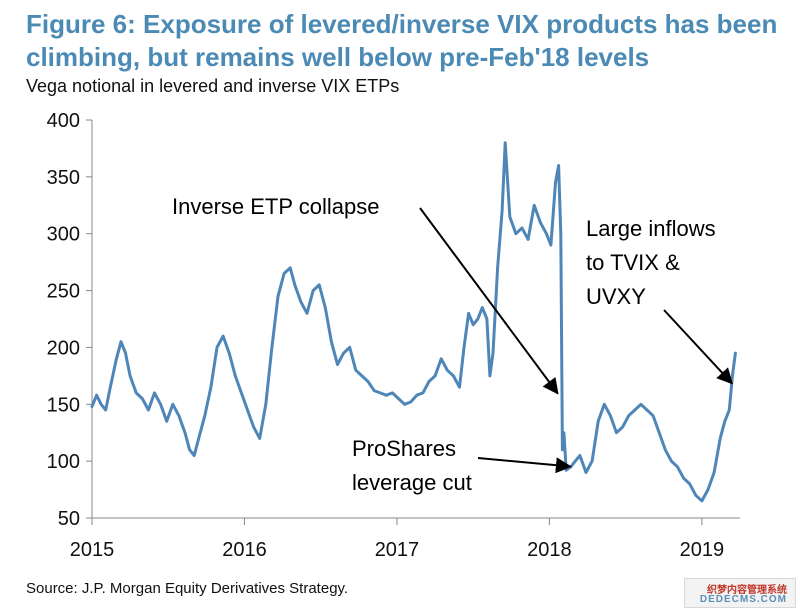 The image size is (800, 612). Describe the element at coordinates (63, 292) in the screenshot. I see `y-tick-label: 250` at that location.